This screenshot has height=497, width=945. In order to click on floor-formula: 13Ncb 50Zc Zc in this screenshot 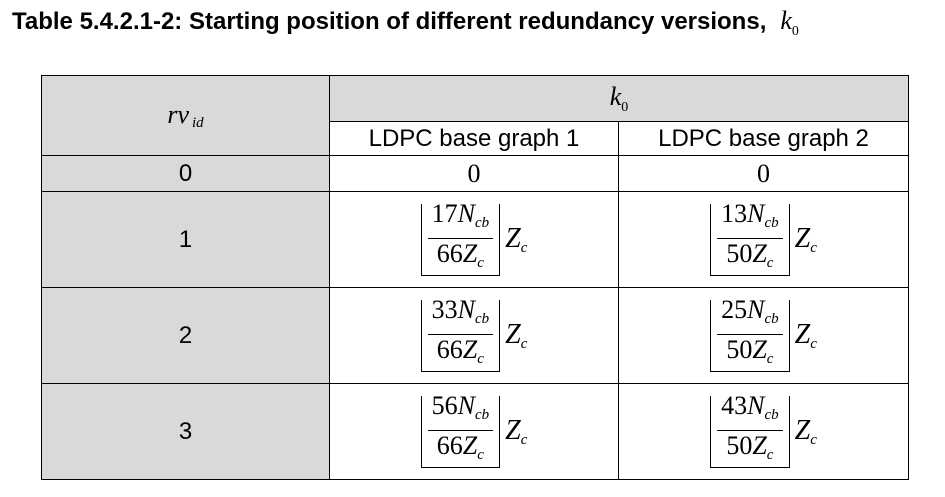, I will do `click(763, 237)`.